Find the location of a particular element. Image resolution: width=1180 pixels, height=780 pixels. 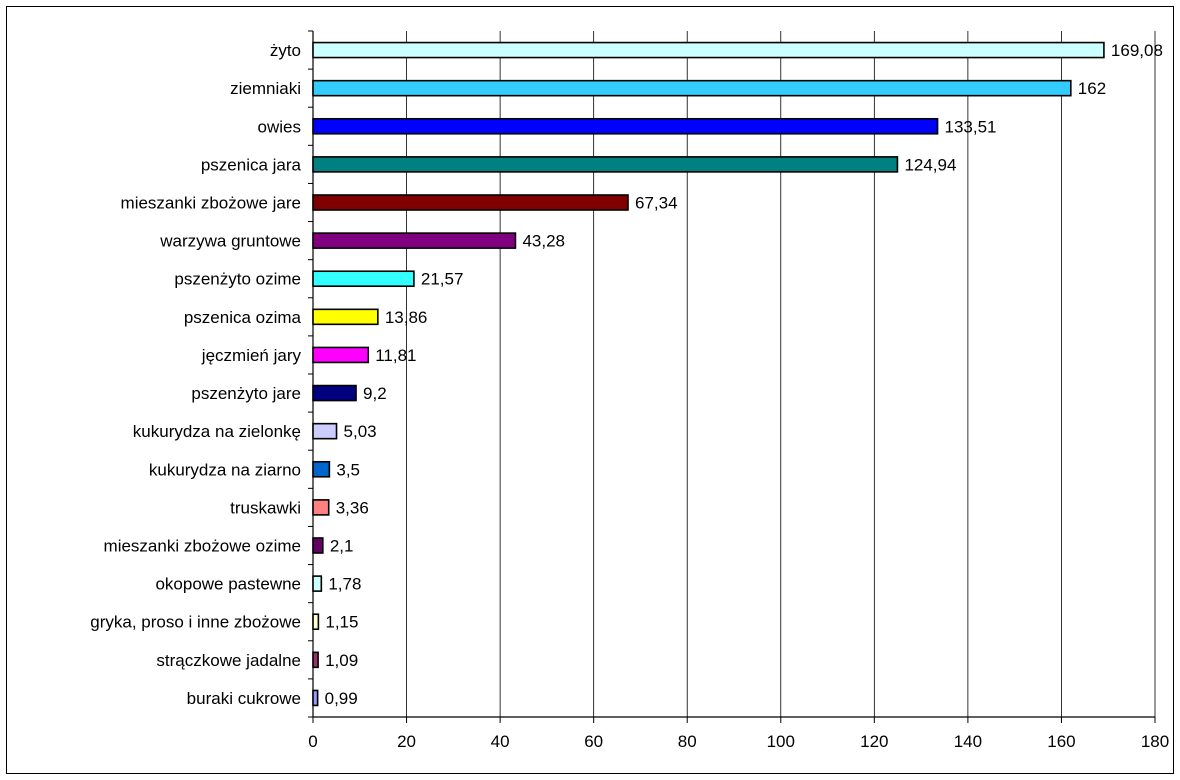

category-label: buraki cukrowe is located at coordinates (244, 698).